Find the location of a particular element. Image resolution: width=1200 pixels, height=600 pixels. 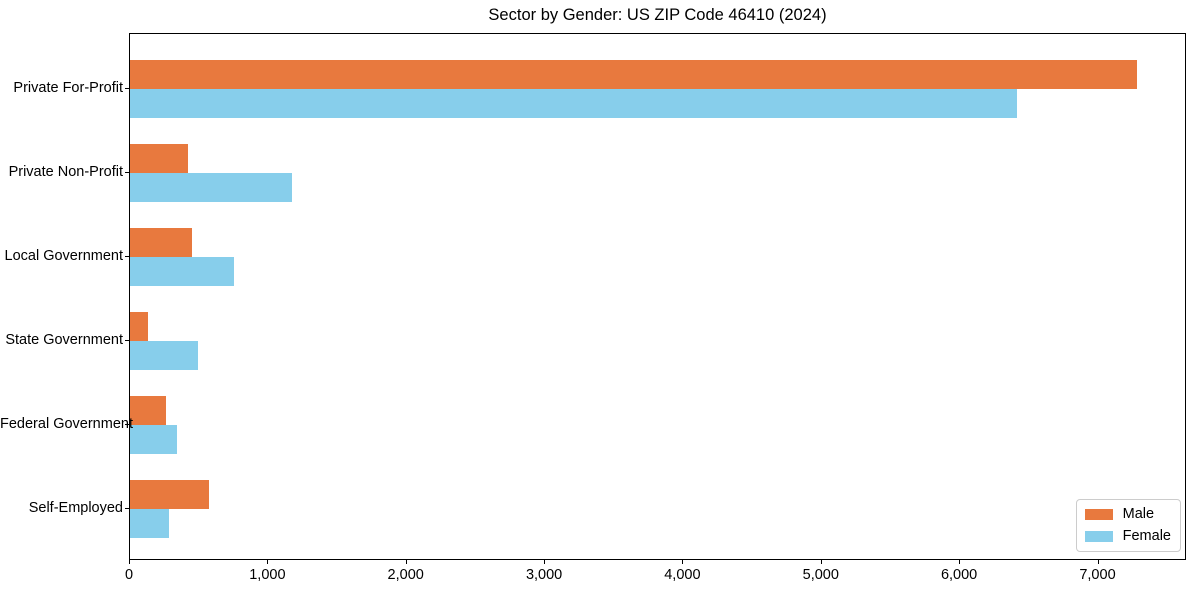

bar-male-private-non-profit is located at coordinates (159, 158).